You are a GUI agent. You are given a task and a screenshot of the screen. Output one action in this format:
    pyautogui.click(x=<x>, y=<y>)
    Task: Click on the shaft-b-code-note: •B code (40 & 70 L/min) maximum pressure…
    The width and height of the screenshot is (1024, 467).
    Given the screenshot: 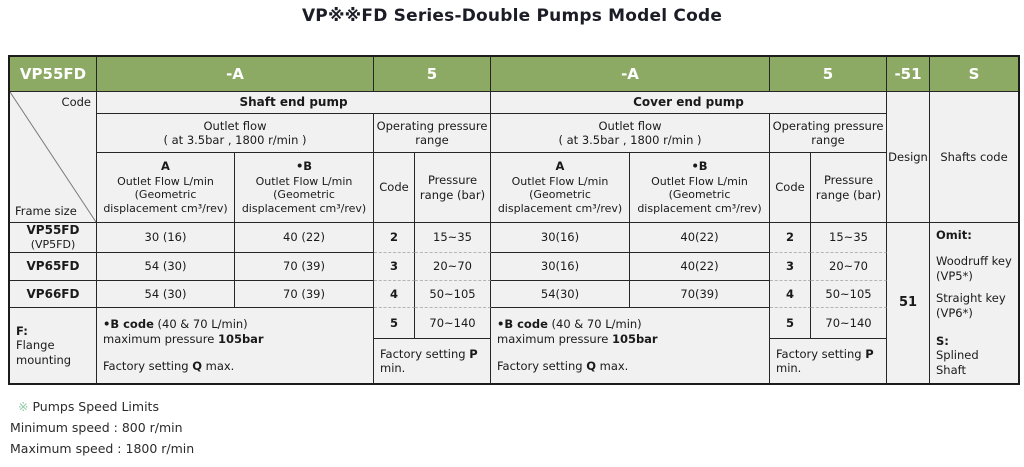 What is the action you would take?
    pyautogui.click(x=183, y=331)
    